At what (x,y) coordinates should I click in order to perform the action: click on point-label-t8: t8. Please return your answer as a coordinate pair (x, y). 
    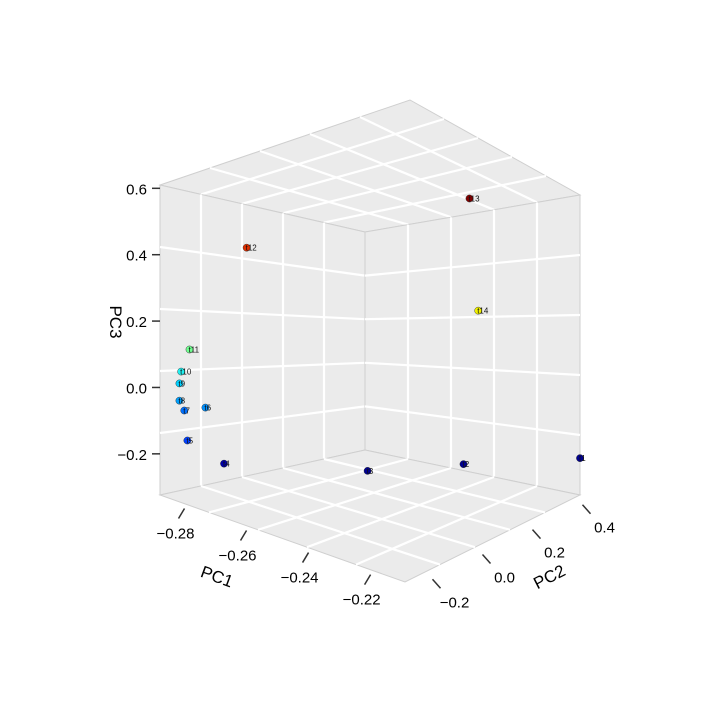
    Looking at the image, I should click on (181, 401).